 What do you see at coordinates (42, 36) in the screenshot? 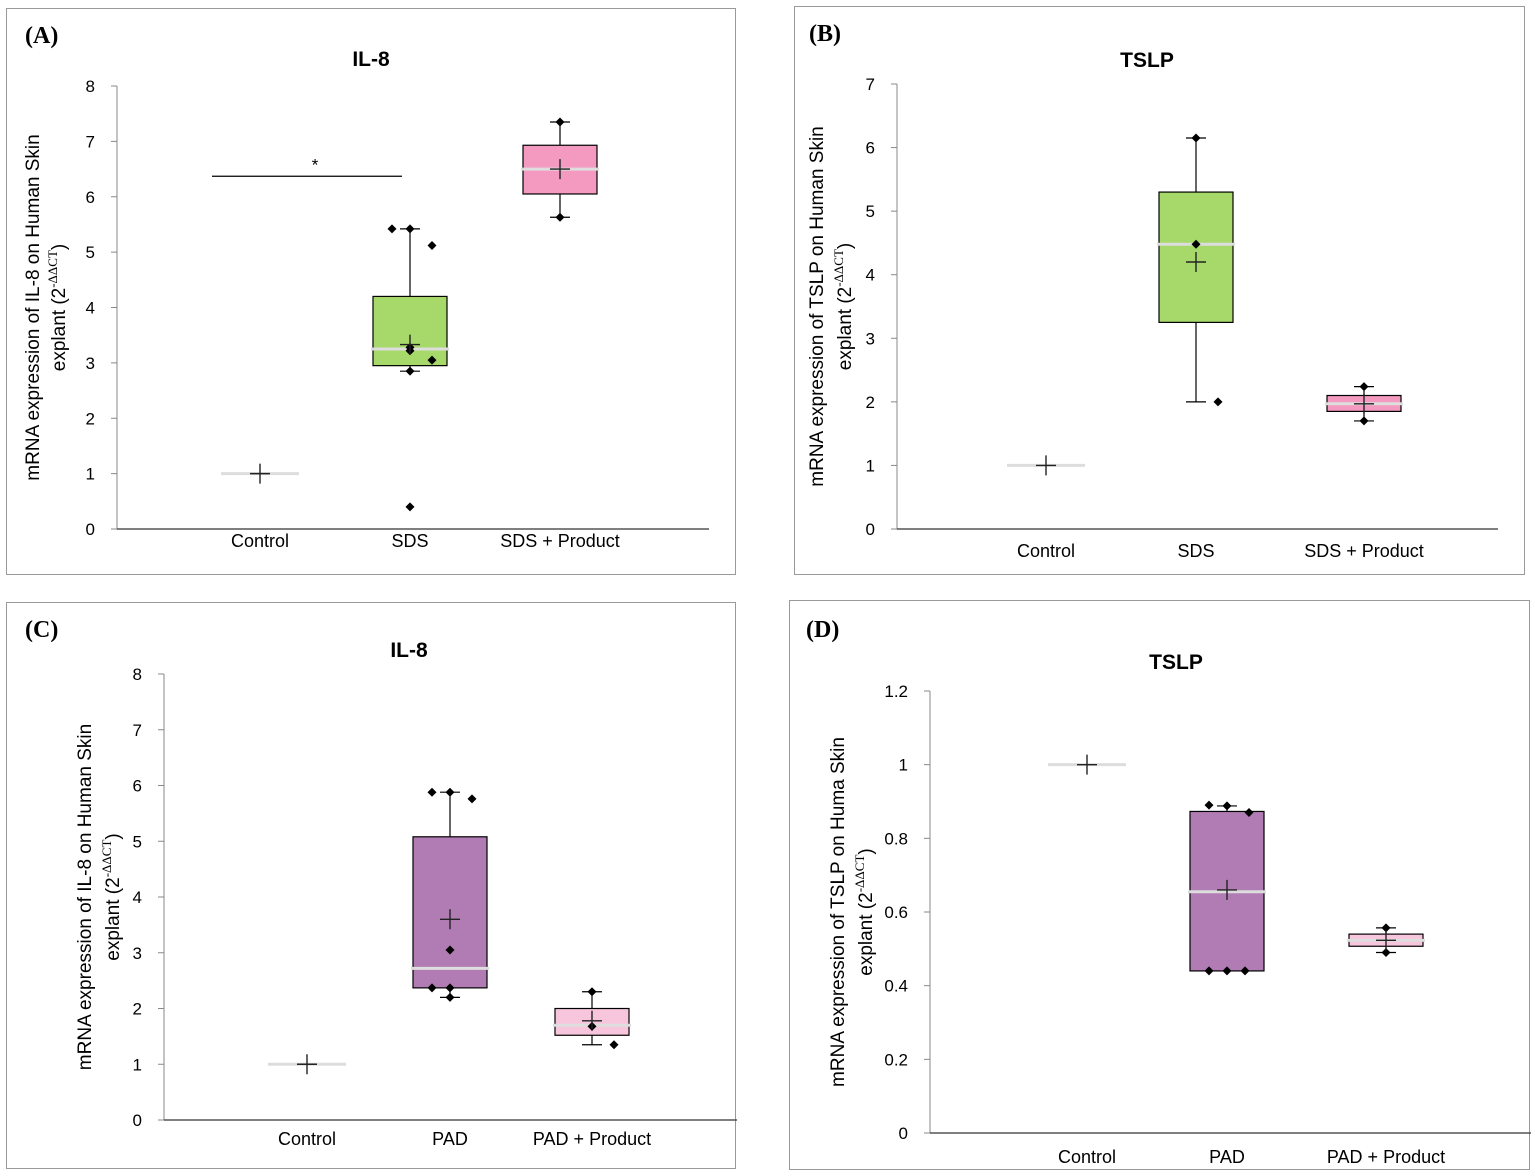
I see `panel-label: (A)` at bounding box center [42, 36].